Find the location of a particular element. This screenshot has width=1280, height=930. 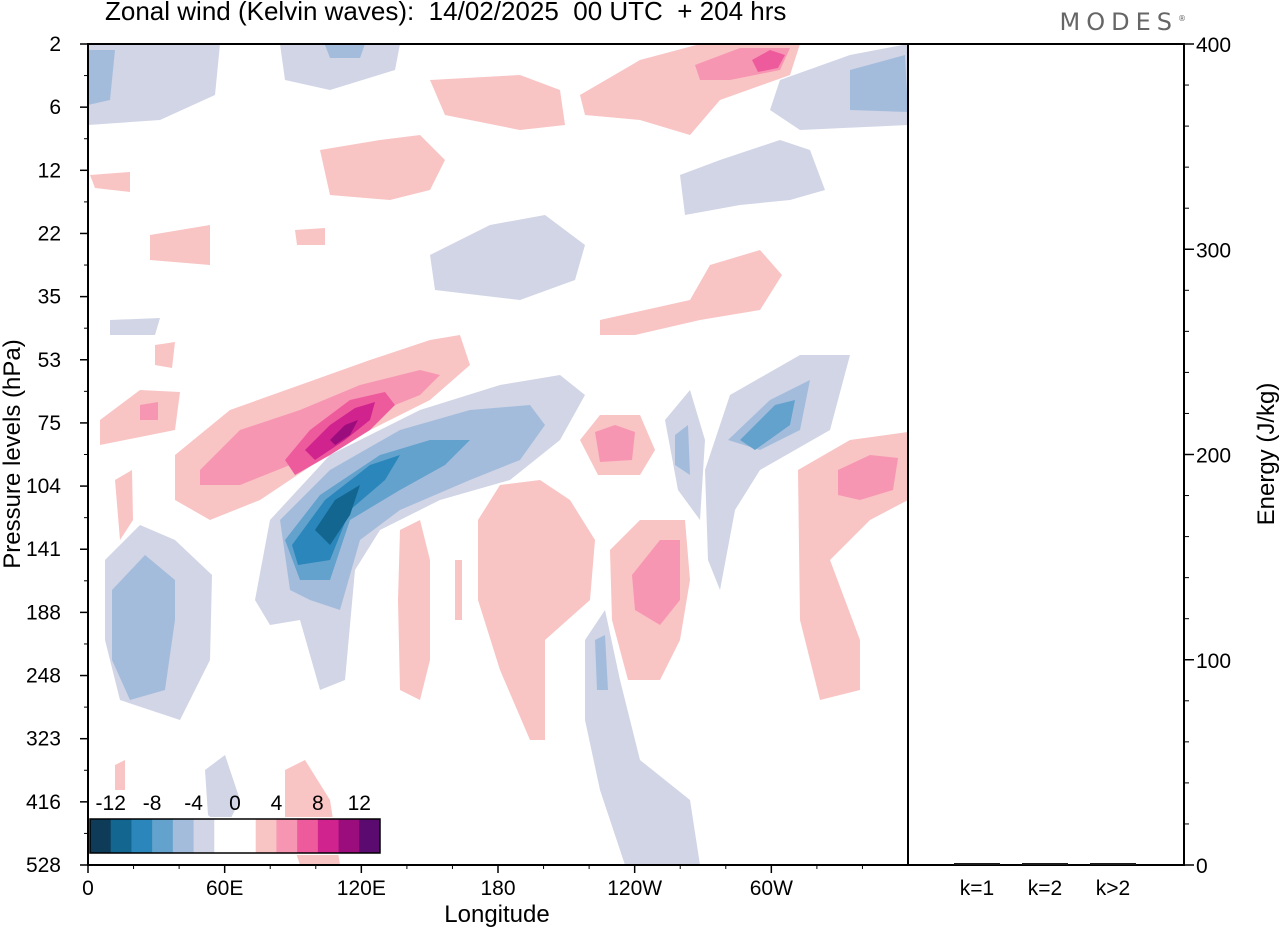

x-tick-label: 120W is located at coordinates (634, 888).